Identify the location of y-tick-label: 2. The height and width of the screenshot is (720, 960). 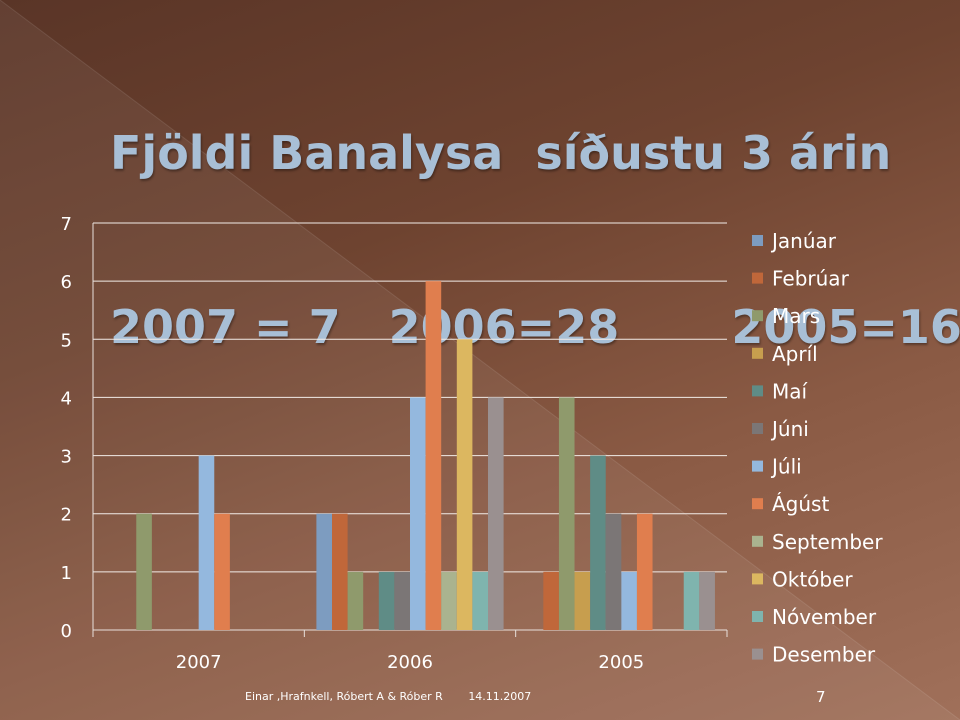
(66, 515).